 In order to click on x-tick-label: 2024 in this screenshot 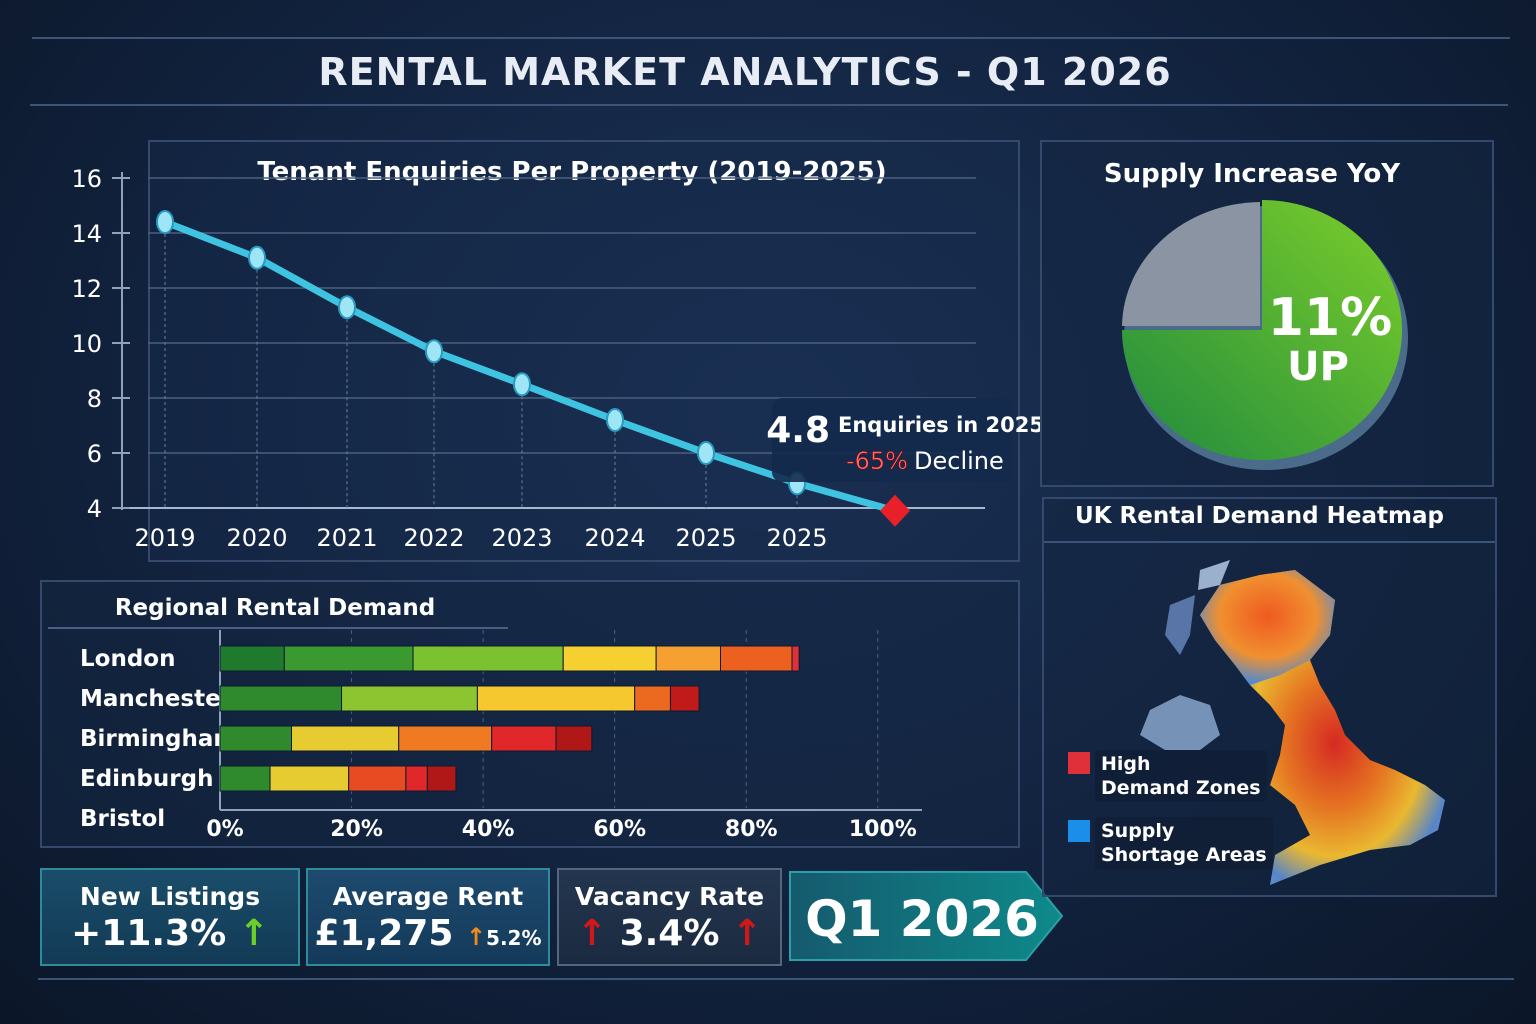, I will do `click(614, 538)`.